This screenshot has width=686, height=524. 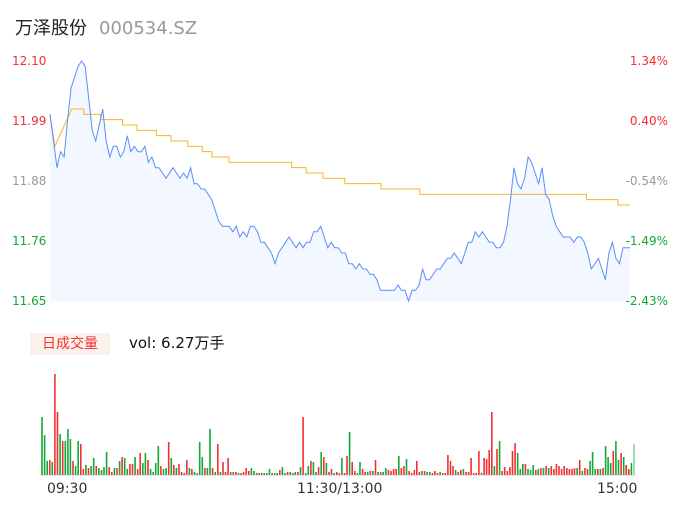 I want to click on stock-name: 万泽股份, so click(x=51, y=28).